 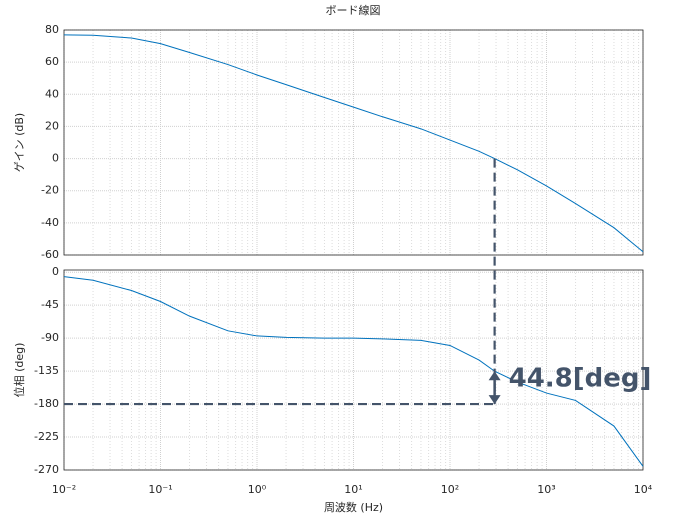 What do you see at coordinates (50, 254) in the screenshot?
I see `y-tick-label: -60` at bounding box center [50, 254].